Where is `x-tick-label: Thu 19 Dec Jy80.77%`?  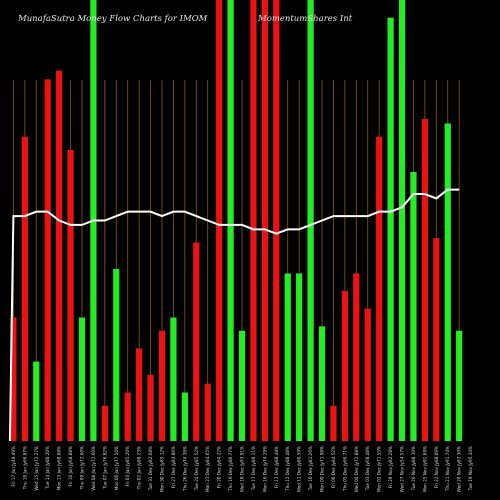 x-tick-label: Thu 19 Dec Jy80.77% is located at coordinates (230, 469).